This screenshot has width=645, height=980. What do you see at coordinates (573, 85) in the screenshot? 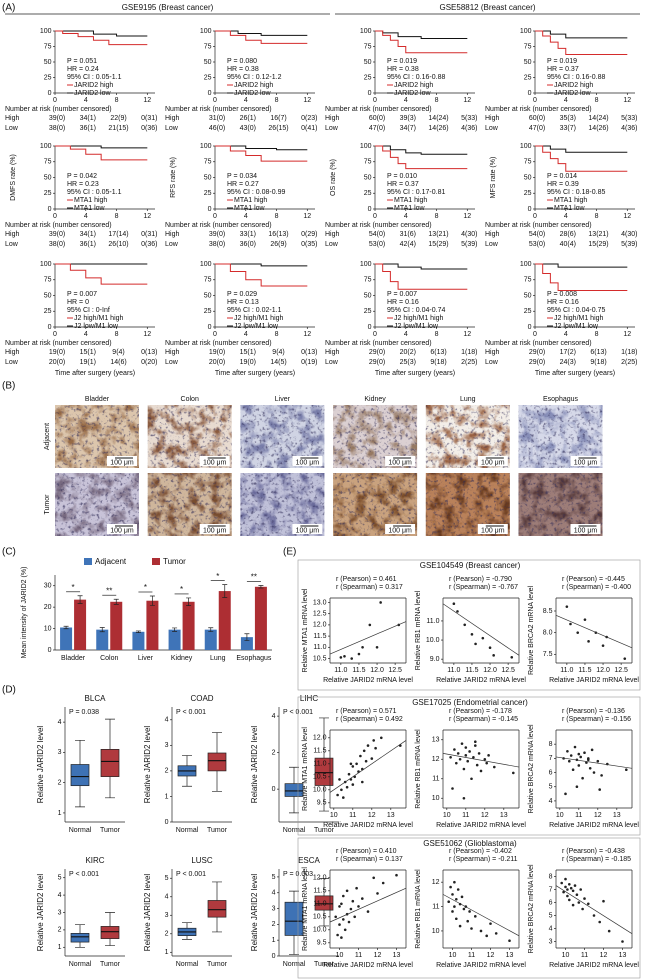
I see `legend-label: JARID2 high` at bounding box center [573, 85].